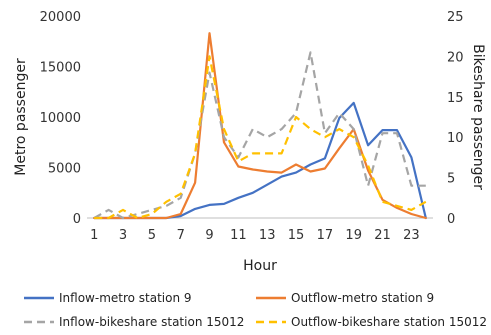 The height and width of the screenshot is (335, 491). Describe the element at coordinates (60, 118) in the screenshot. I see `y-left-tick-label: 10000` at that location.